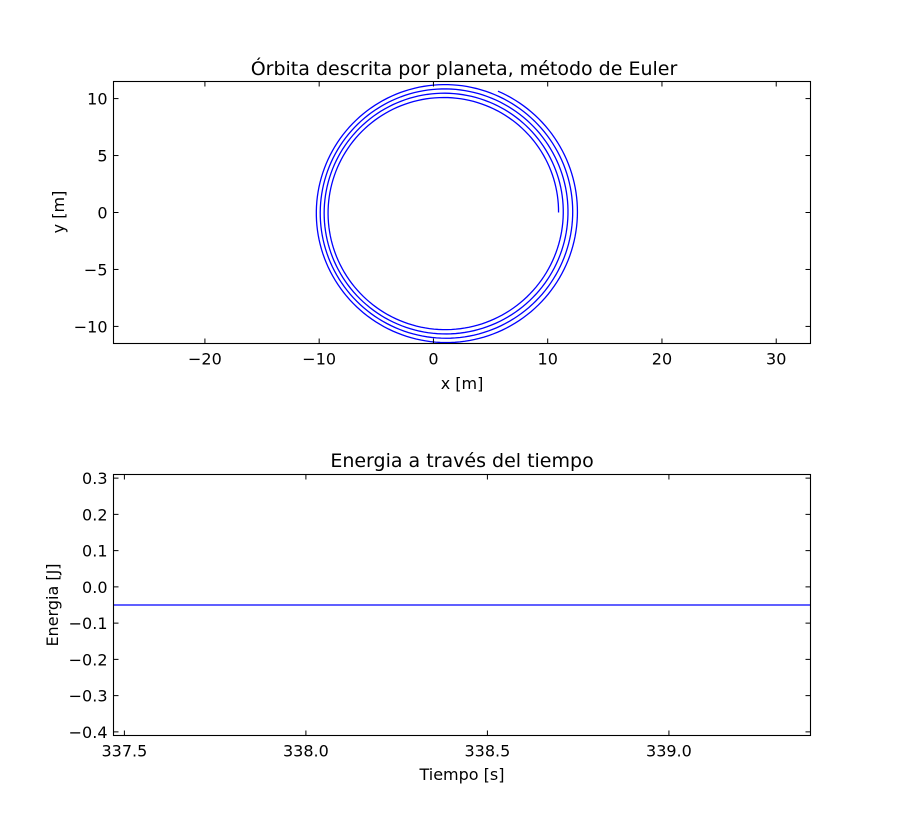 The width and height of the screenshot is (901, 817). What do you see at coordinates (488, 751) in the screenshot?
I see `energy-xtick-label: 338.5` at bounding box center [488, 751].